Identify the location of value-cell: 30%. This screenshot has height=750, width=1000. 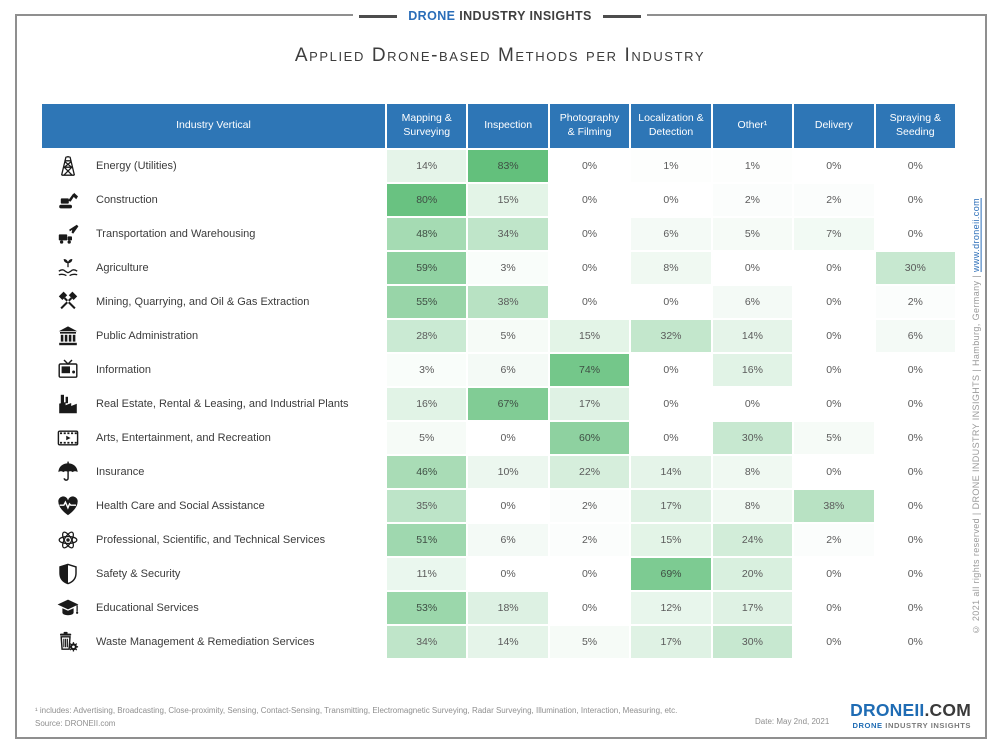
(752, 438).